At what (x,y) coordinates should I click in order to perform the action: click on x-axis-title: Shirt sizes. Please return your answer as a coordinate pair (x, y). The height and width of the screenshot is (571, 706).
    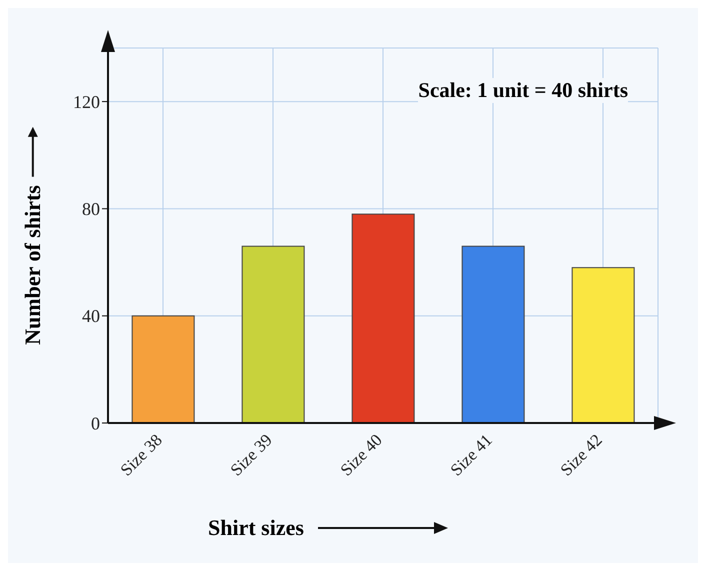
    Looking at the image, I should click on (256, 528).